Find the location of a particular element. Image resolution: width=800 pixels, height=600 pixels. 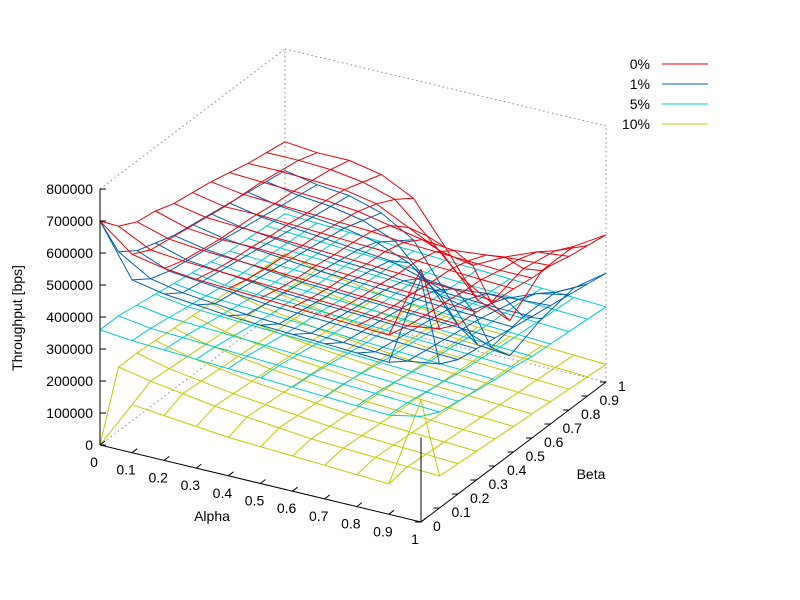

z-tick-label: 200000 is located at coordinates (69, 381).